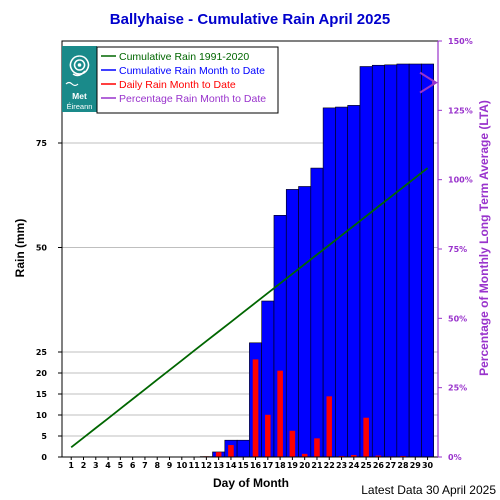  What do you see at coordinates (460, 110) in the screenshot?
I see `y-right-tick-label: 125%` at bounding box center [460, 110].